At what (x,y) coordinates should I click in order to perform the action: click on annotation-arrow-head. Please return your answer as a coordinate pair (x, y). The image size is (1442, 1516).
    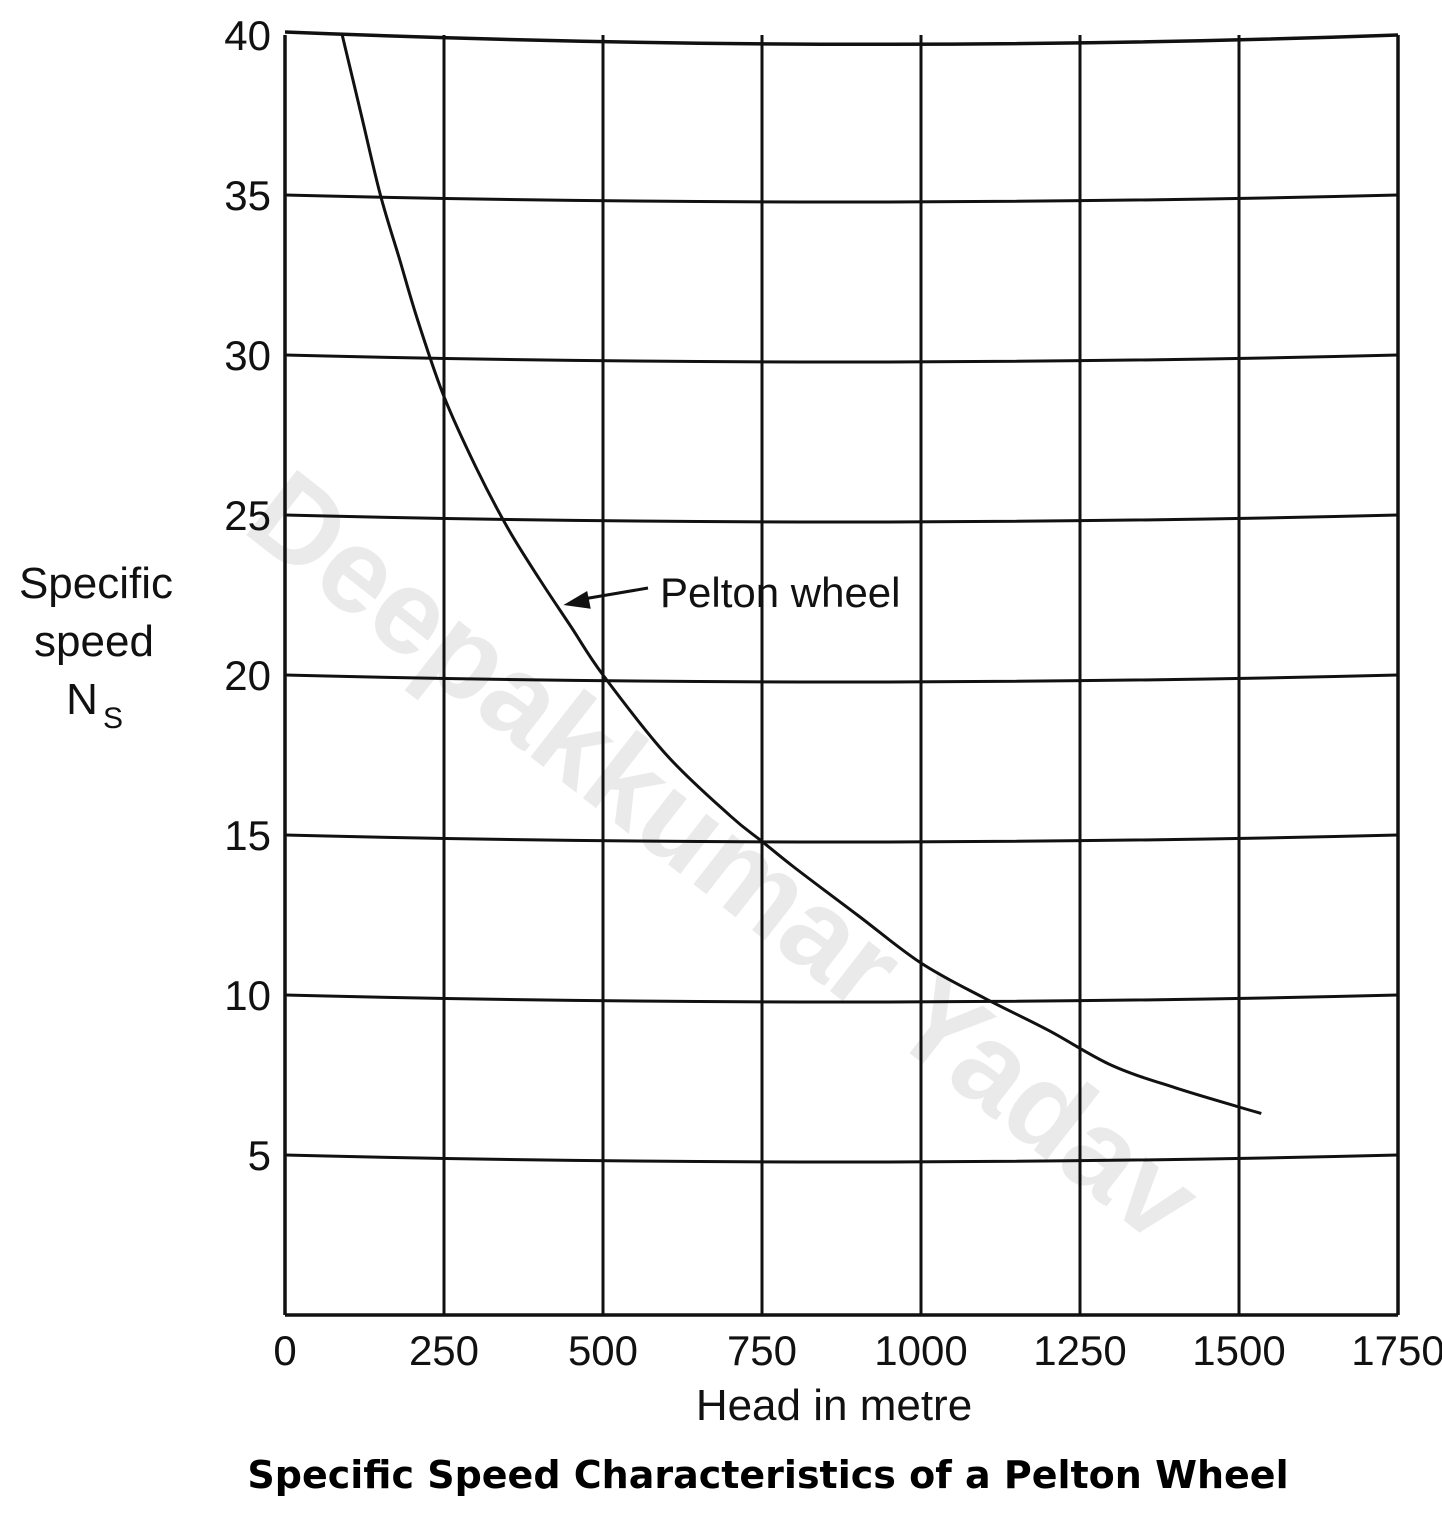
    Looking at the image, I should click on (577, 600).